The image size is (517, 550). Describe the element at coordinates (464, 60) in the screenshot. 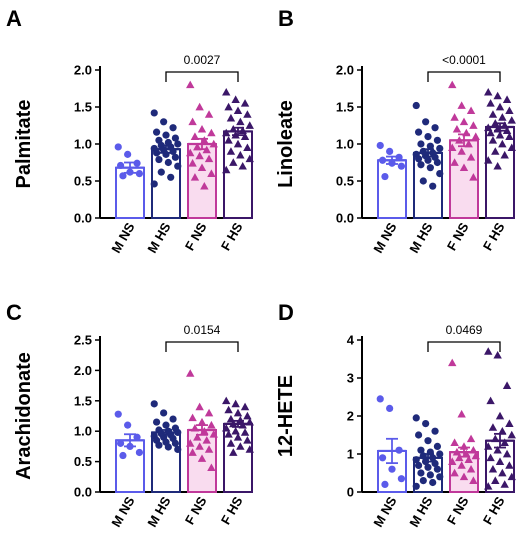

I see `p-value-label: <0.0001` at that location.